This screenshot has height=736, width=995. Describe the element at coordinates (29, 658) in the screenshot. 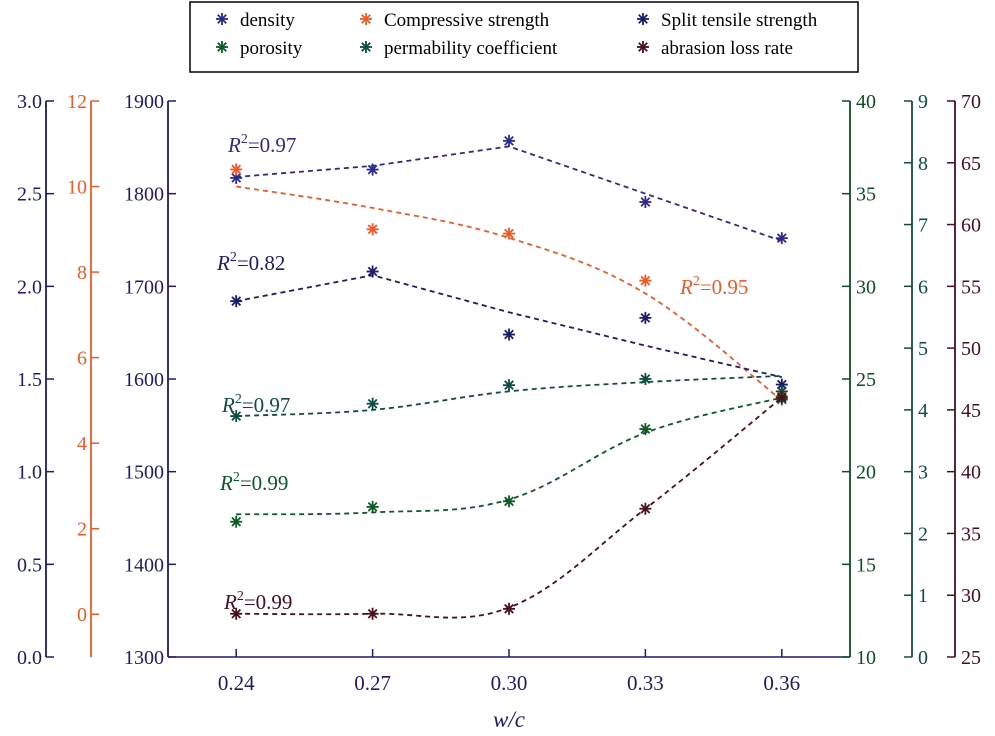

I see `y-tick-label-split: 0.0` at that location.